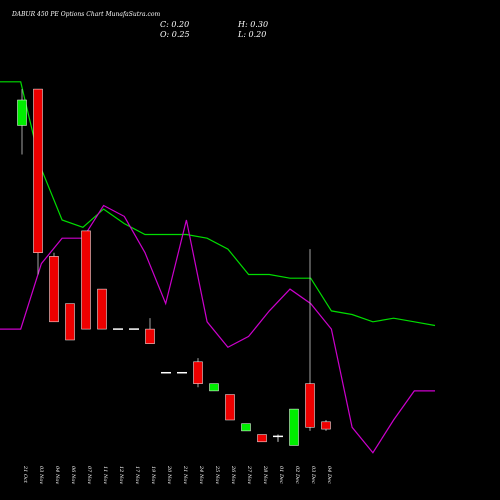 The image size is (500, 500). What do you see at coordinates (265, 474) in the screenshot?
I see `x-tick-label: 28 Nov` at bounding box center [265, 474].